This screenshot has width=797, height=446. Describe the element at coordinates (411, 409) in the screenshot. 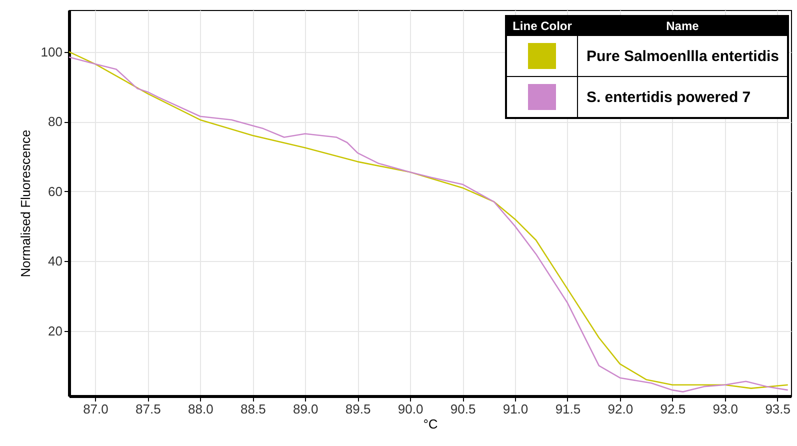

I see `x-tick-label: 90.0` at that location.